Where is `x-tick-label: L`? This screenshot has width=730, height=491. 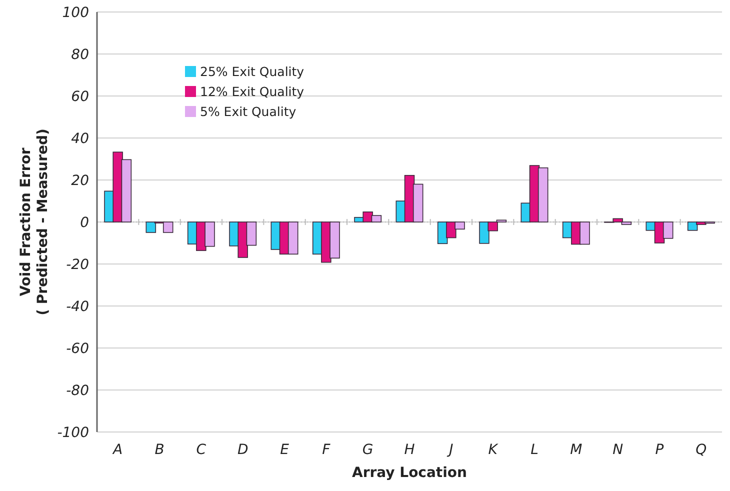 x-tick-label: L is located at coordinates (534, 450).